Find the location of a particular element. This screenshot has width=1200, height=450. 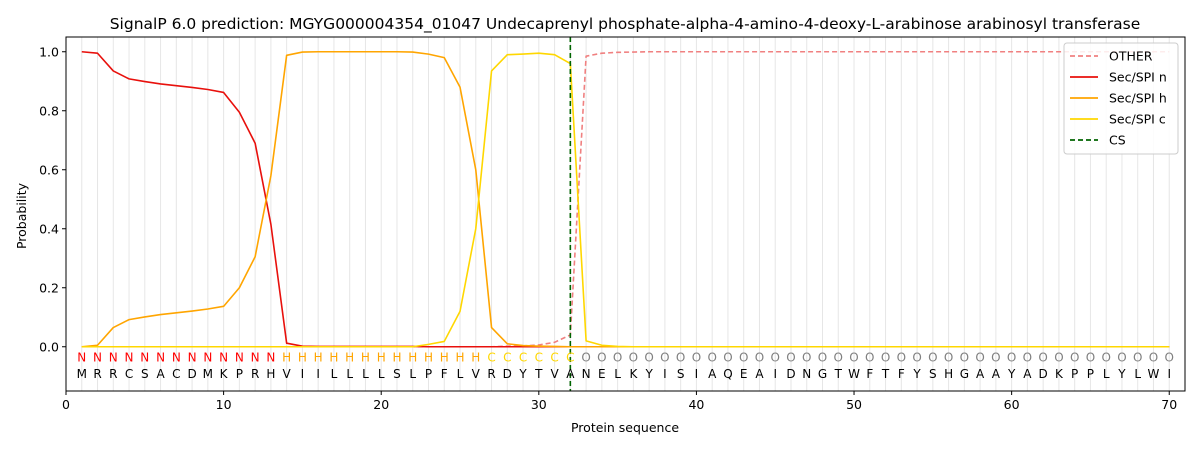

residue-label: G is located at coordinates (964, 374).